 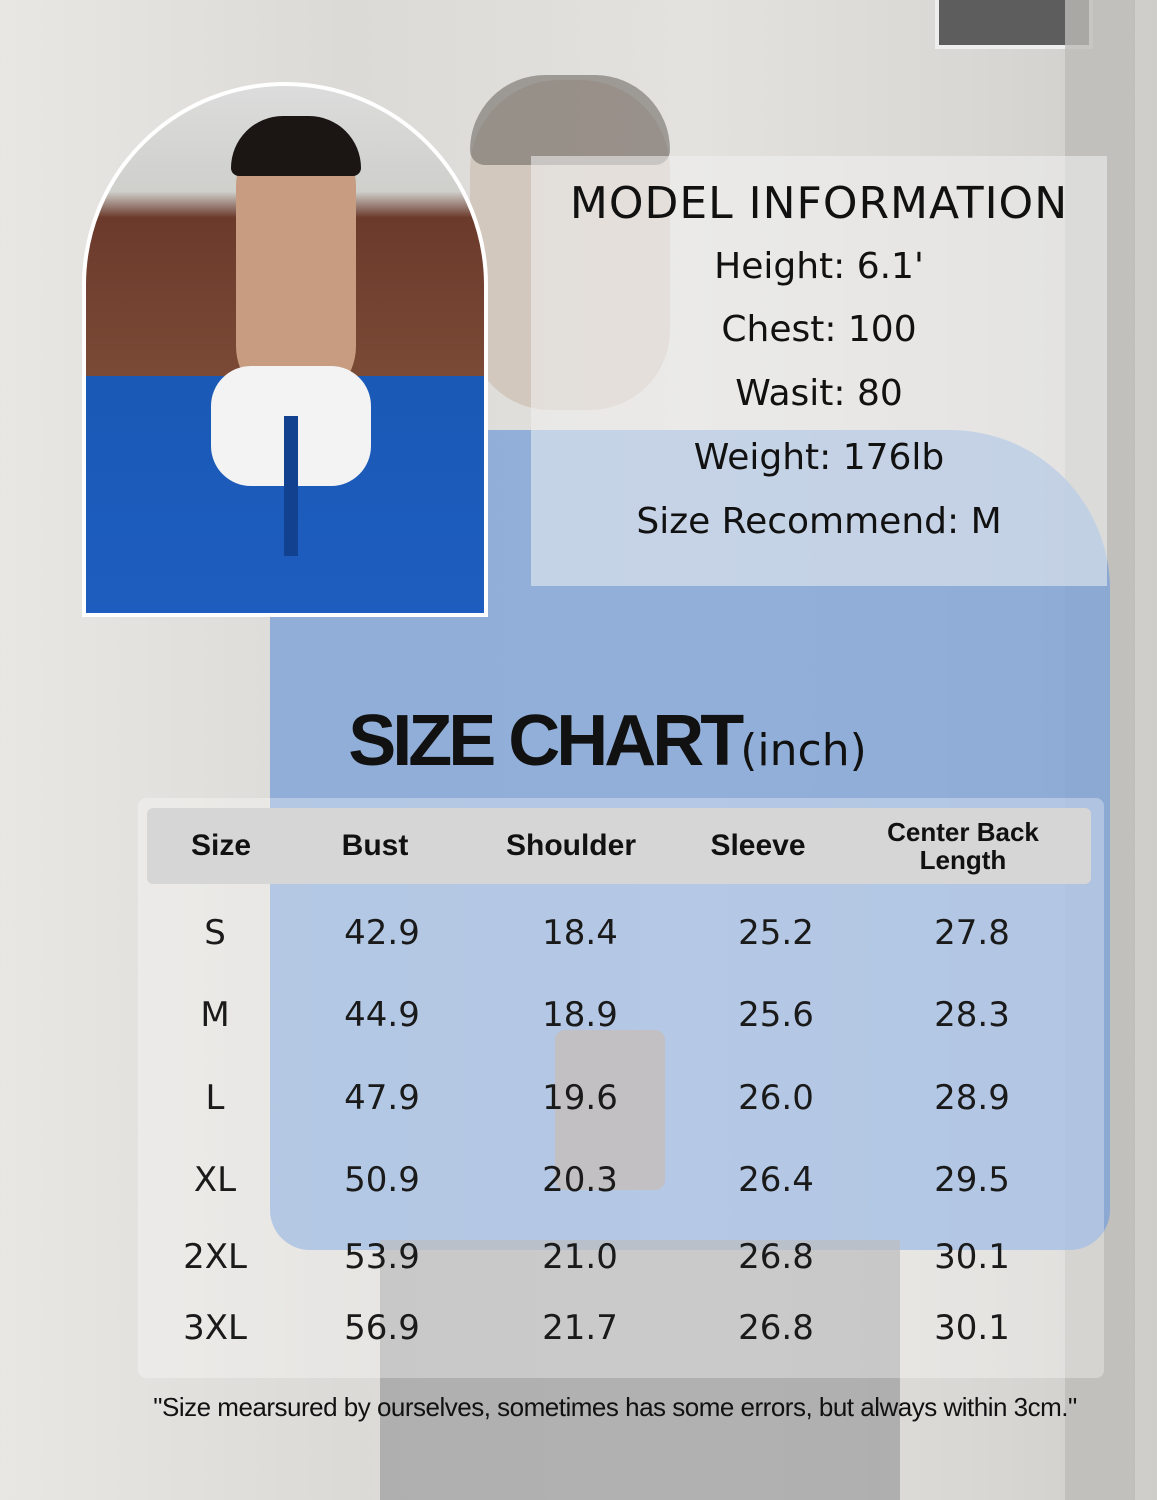 What do you see at coordinates (285, 349) in the screenshot?
I see `model-closeup-photo` at bounding box center [285, 349].